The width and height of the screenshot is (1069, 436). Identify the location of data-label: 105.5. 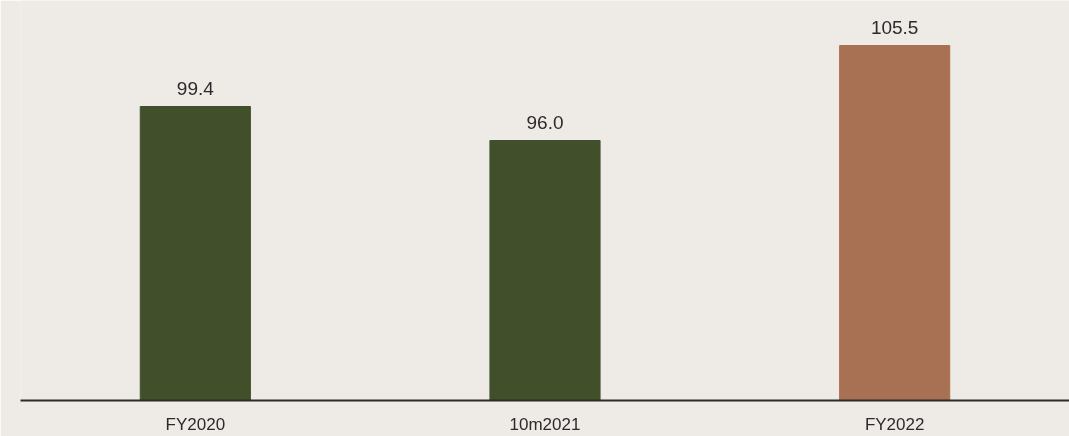
(894, 27).